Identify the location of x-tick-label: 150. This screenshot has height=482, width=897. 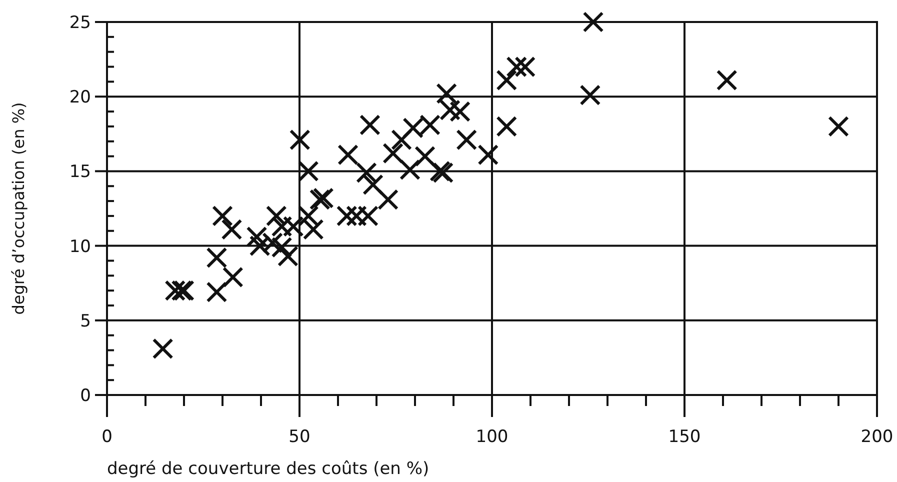
(684, 437).